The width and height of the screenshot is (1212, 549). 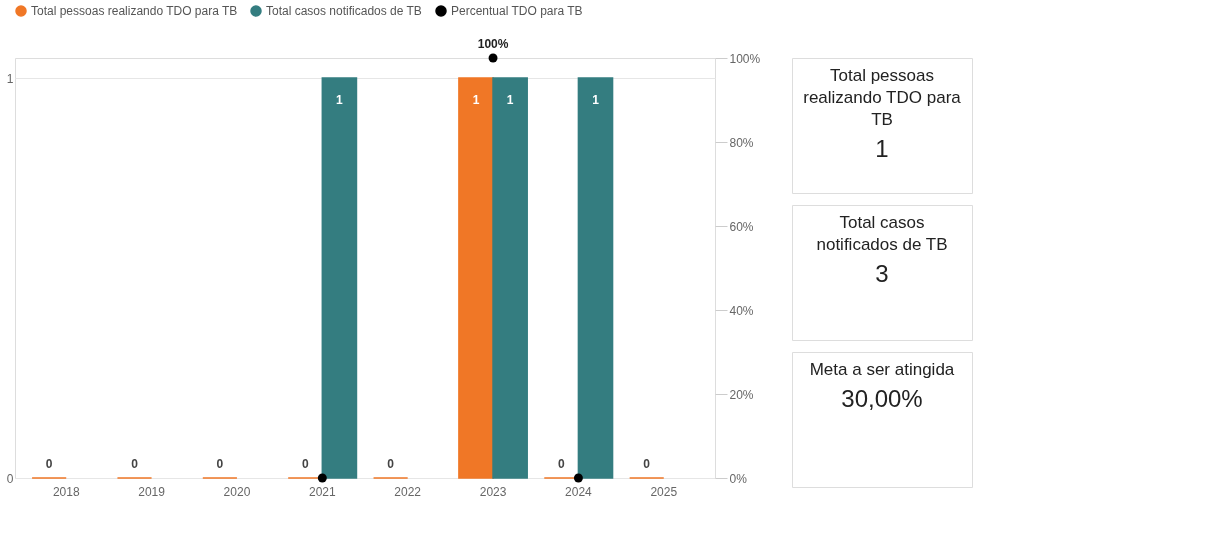 What do you see at coordinates (134, 11) in the screenshot?
I see `legend-label: Total pessoas realizando TDO para TB` at bounding box center [134, 11].